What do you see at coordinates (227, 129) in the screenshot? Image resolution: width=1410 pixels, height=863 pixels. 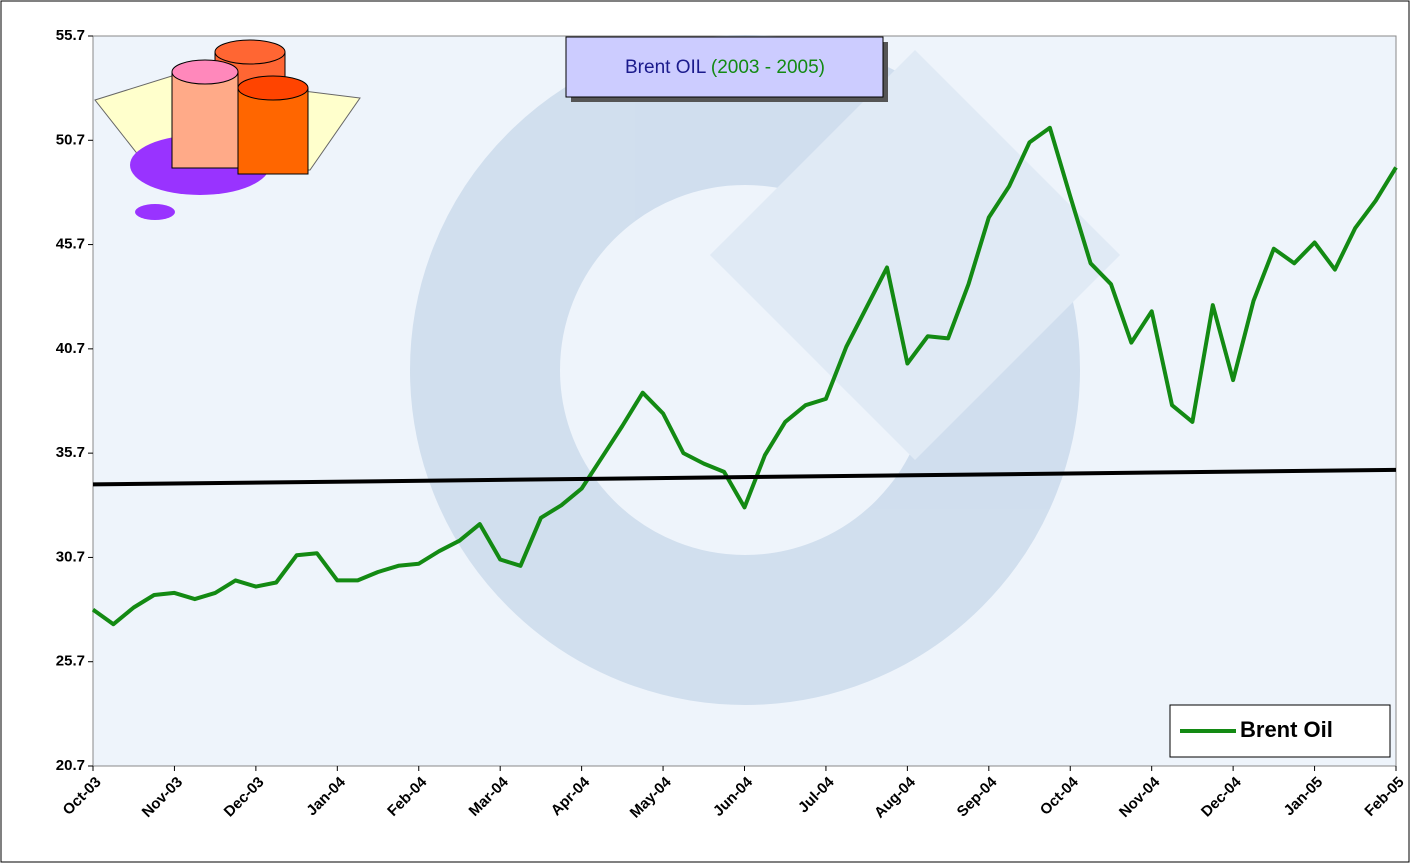 I see `oil-barrels-clipart` at bounding box center [227, 129].